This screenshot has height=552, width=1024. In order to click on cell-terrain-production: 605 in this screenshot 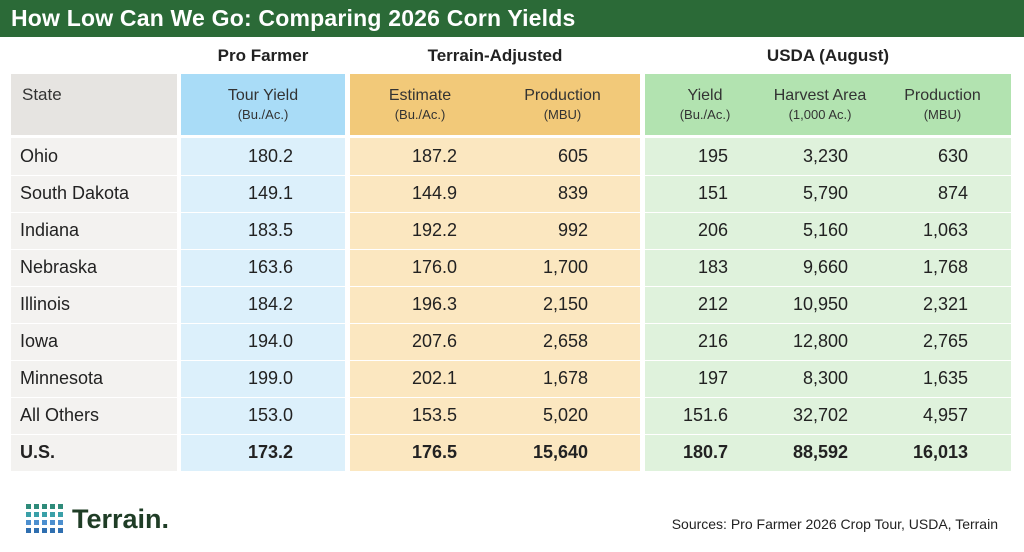, I will do `click(572, 156)`.